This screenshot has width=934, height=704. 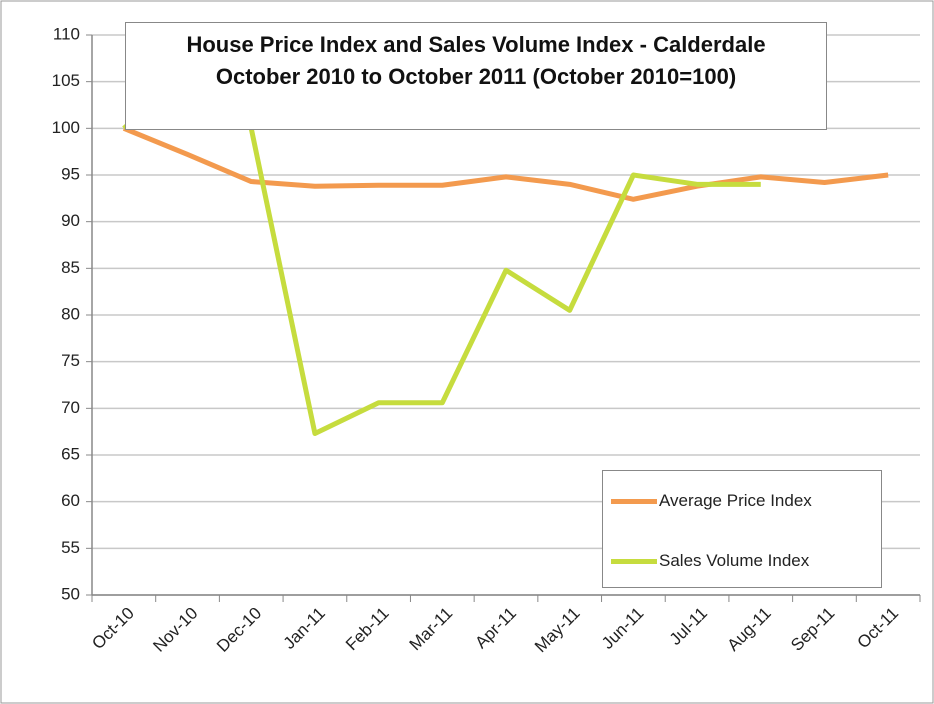 I want to click on y-tick-label: 95, so click(x=70, y=173).